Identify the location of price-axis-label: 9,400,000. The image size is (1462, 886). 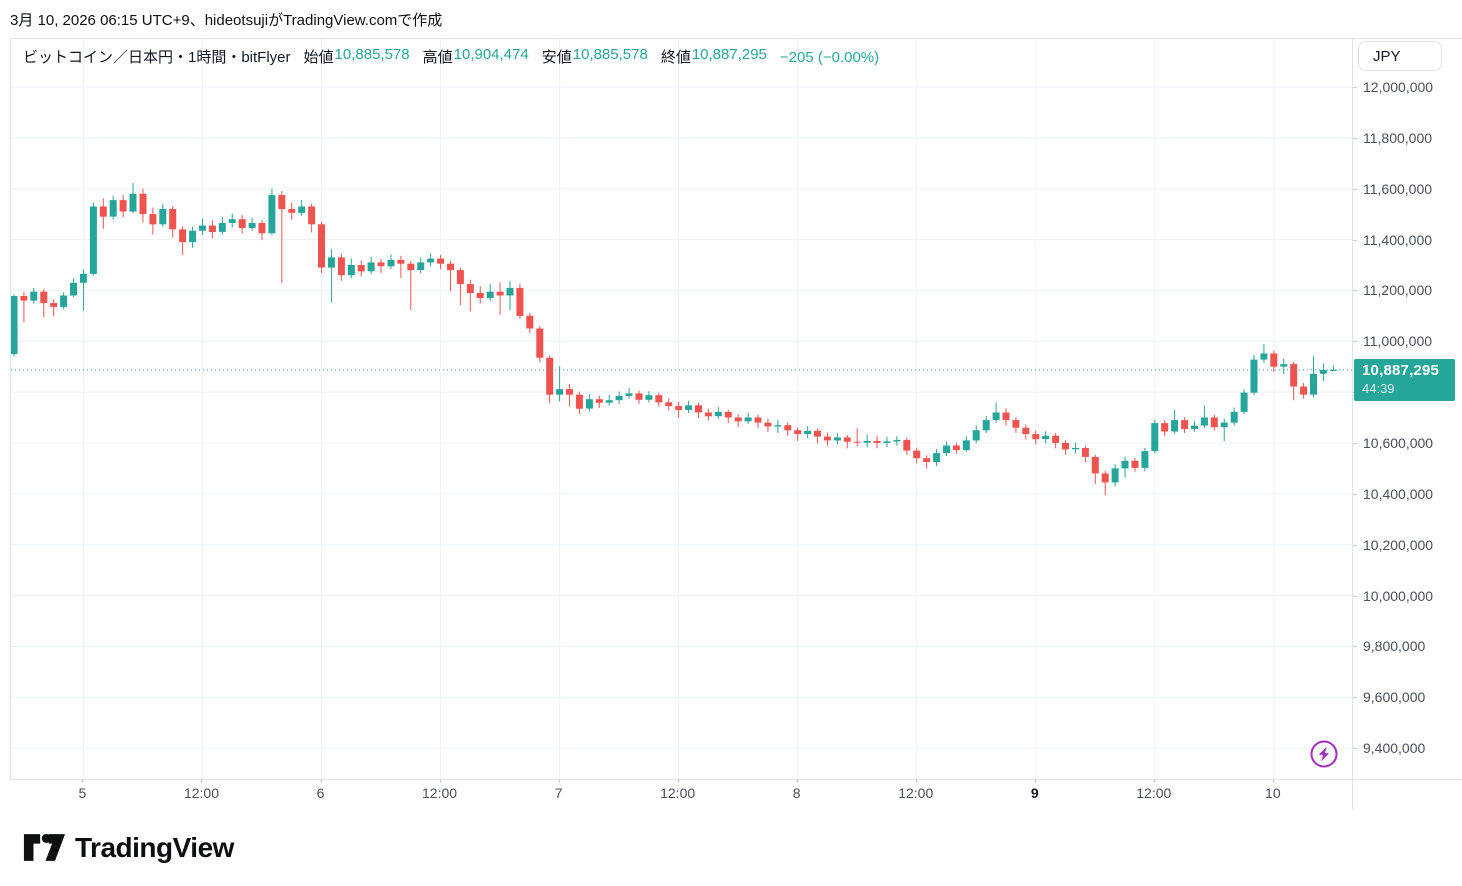
(1394, 748).